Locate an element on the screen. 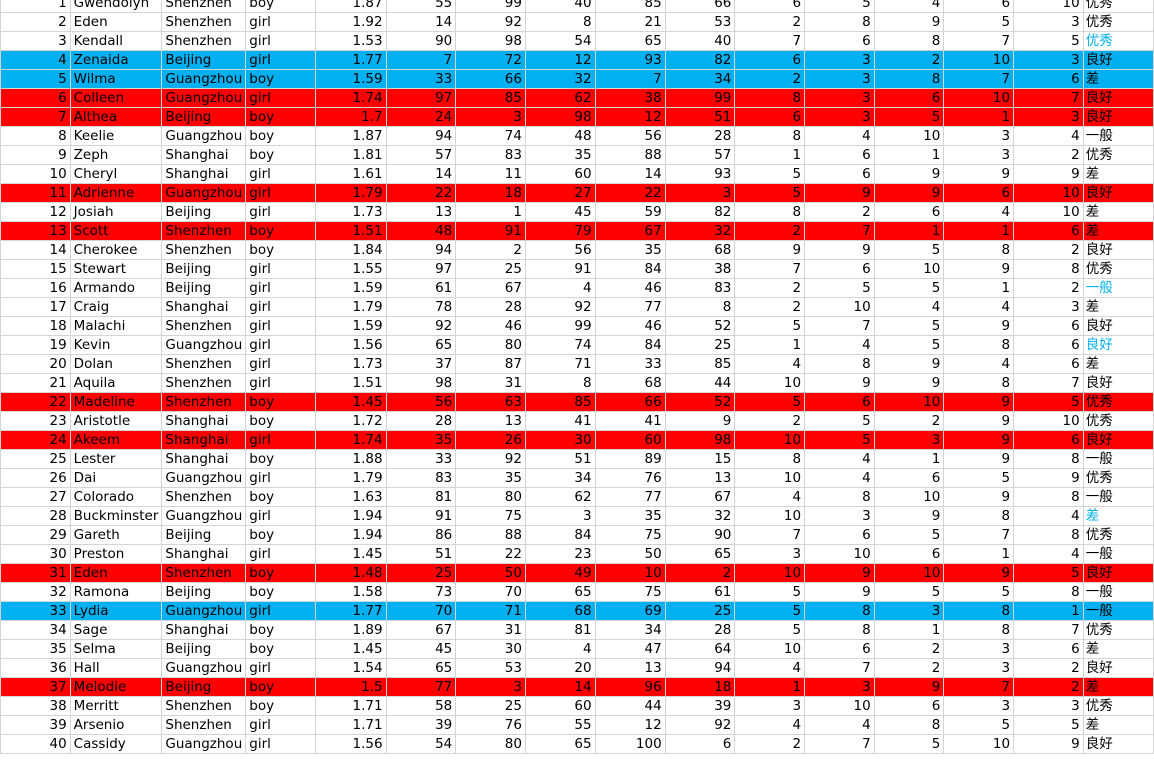  cell-score-5: 98 is located at coordinates (700, 440).